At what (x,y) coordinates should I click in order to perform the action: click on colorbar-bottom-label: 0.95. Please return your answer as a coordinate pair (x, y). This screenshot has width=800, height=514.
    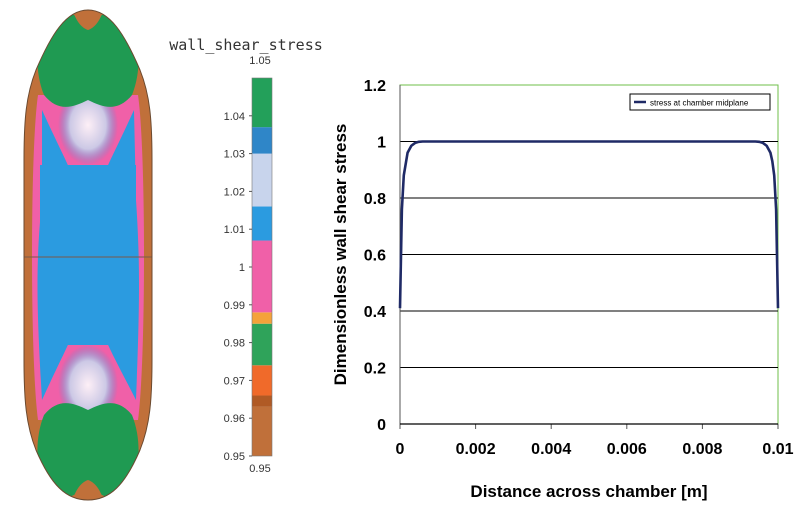
    Looking at the image, I should click on (259, 469).